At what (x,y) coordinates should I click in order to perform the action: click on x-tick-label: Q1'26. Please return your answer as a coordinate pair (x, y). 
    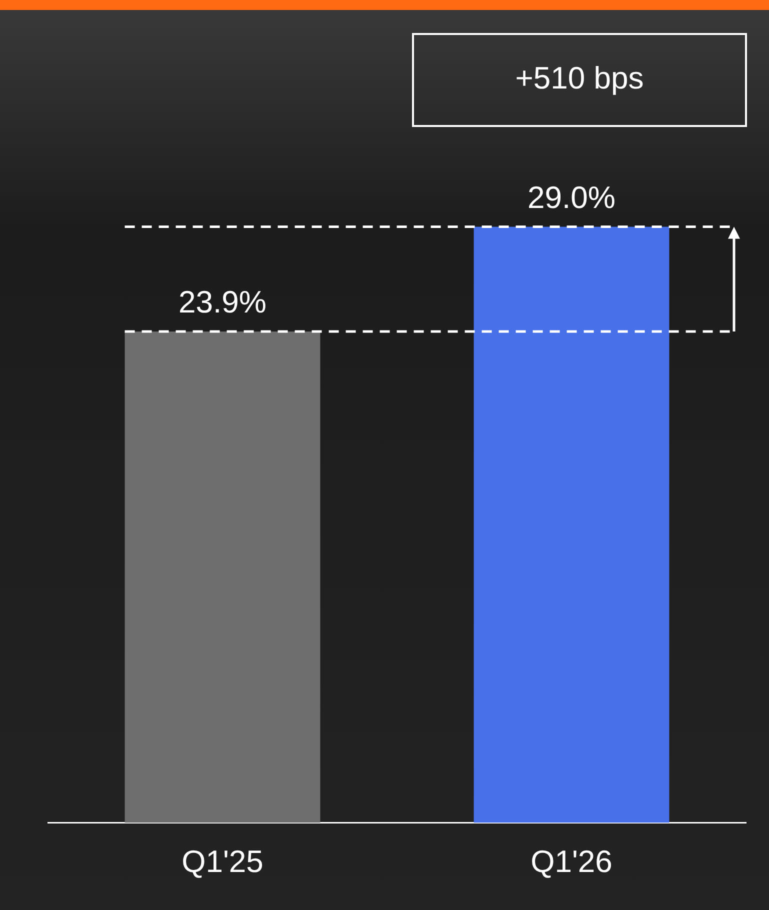
    Looking at the image, I should click on (571, 861).